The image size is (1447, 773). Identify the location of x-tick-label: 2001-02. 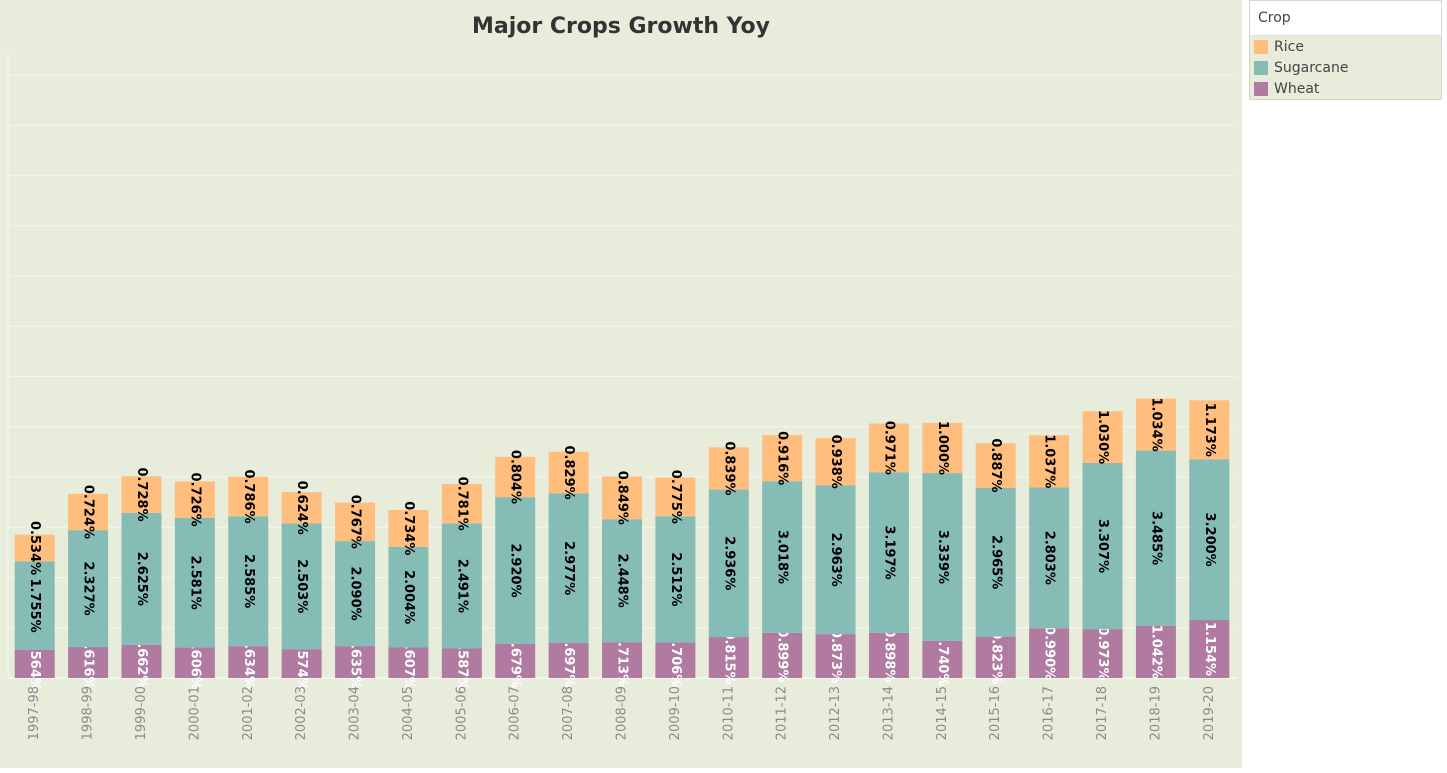
(248, 713).